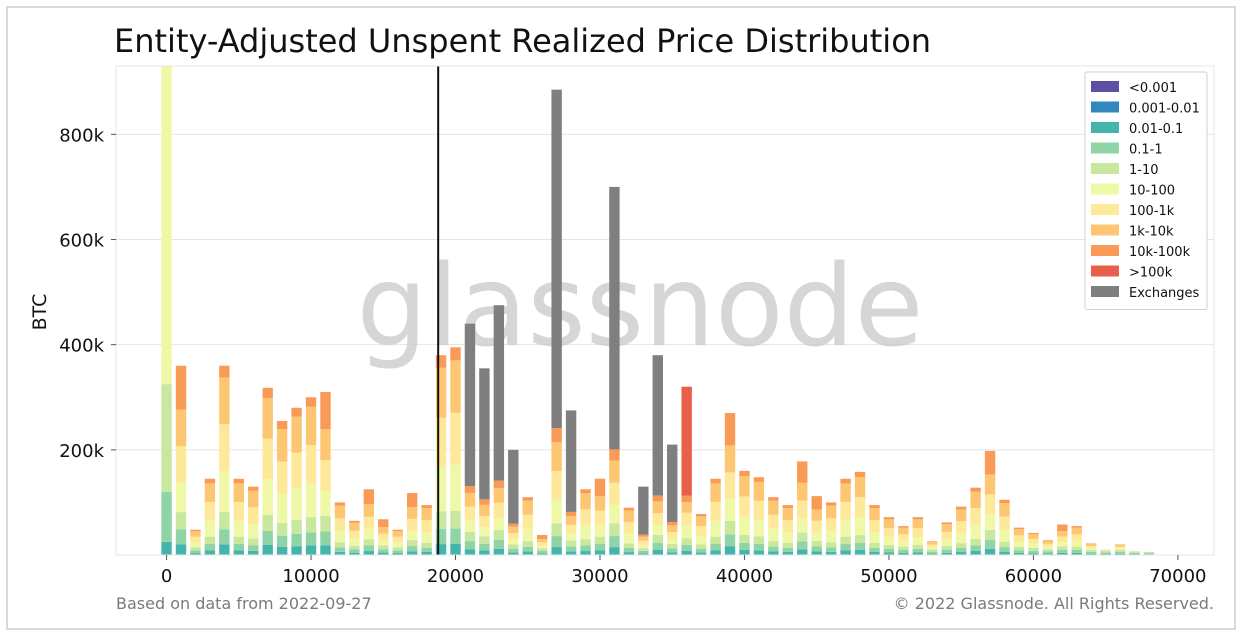 Image resolution: width=1244 pixels, height=638 pixels. I want to click on x-tick-label: 10000, so click(310, 576).